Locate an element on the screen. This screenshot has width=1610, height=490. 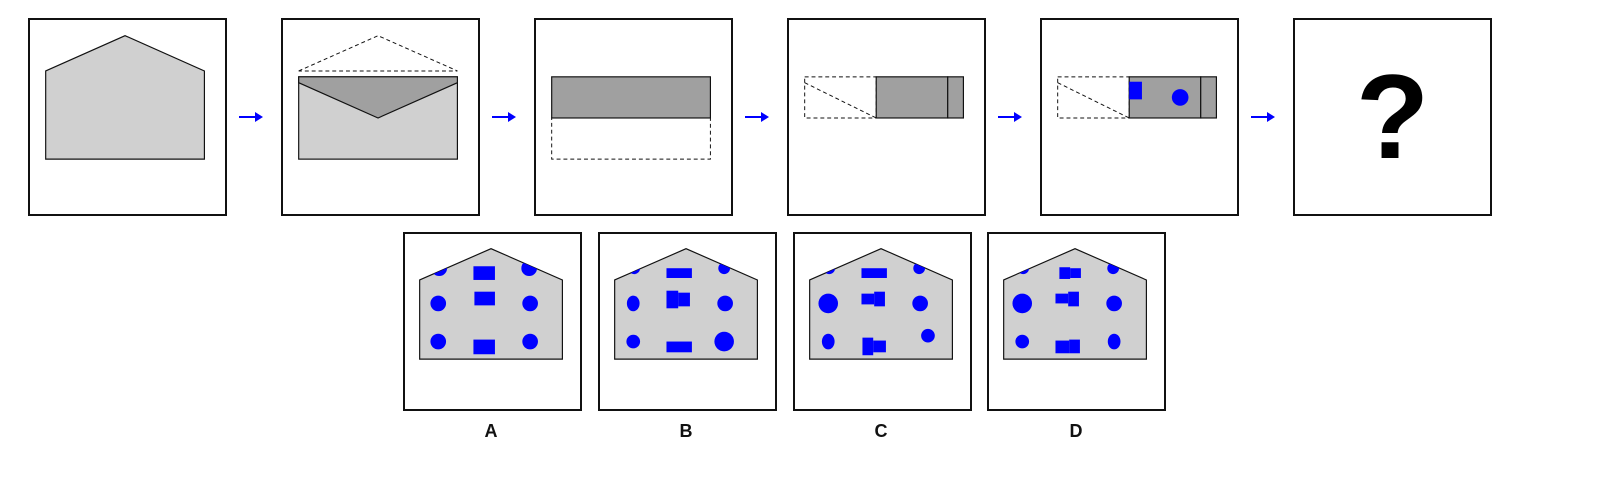
option-c-label: C is located at coordinates (881, 431).